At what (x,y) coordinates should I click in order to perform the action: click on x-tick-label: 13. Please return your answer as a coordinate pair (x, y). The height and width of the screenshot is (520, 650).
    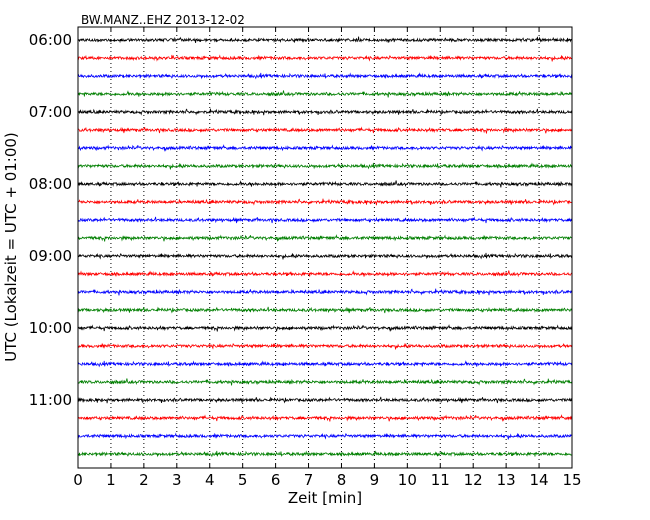
    Looking at the image, I should click on (506, 480).